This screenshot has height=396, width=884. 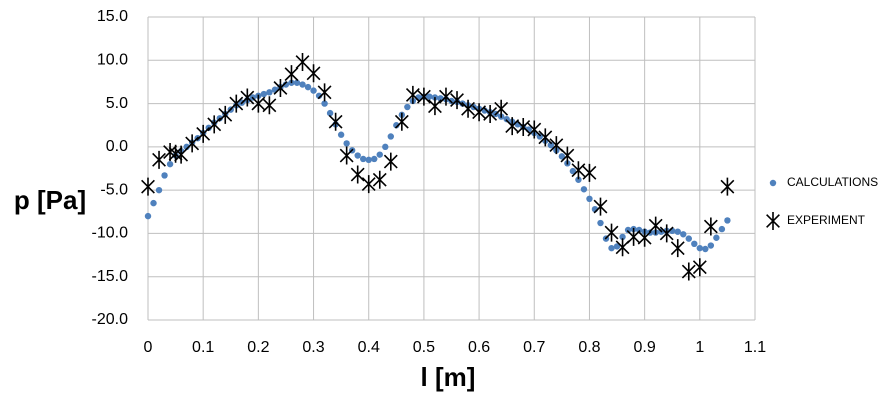 I want to click on x-tick-label: 0.8, so click(x=589, y=347).